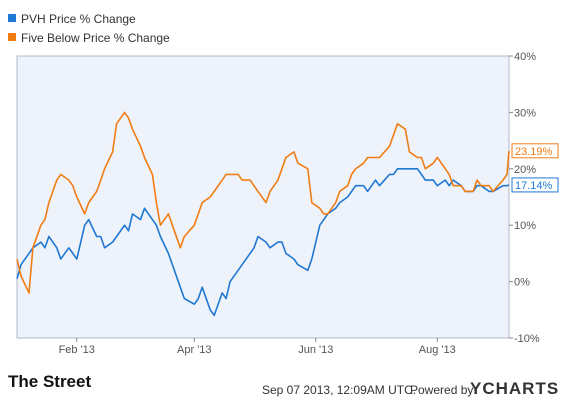  I want to click on end-label-value: 23.19%, so click(534, 152).